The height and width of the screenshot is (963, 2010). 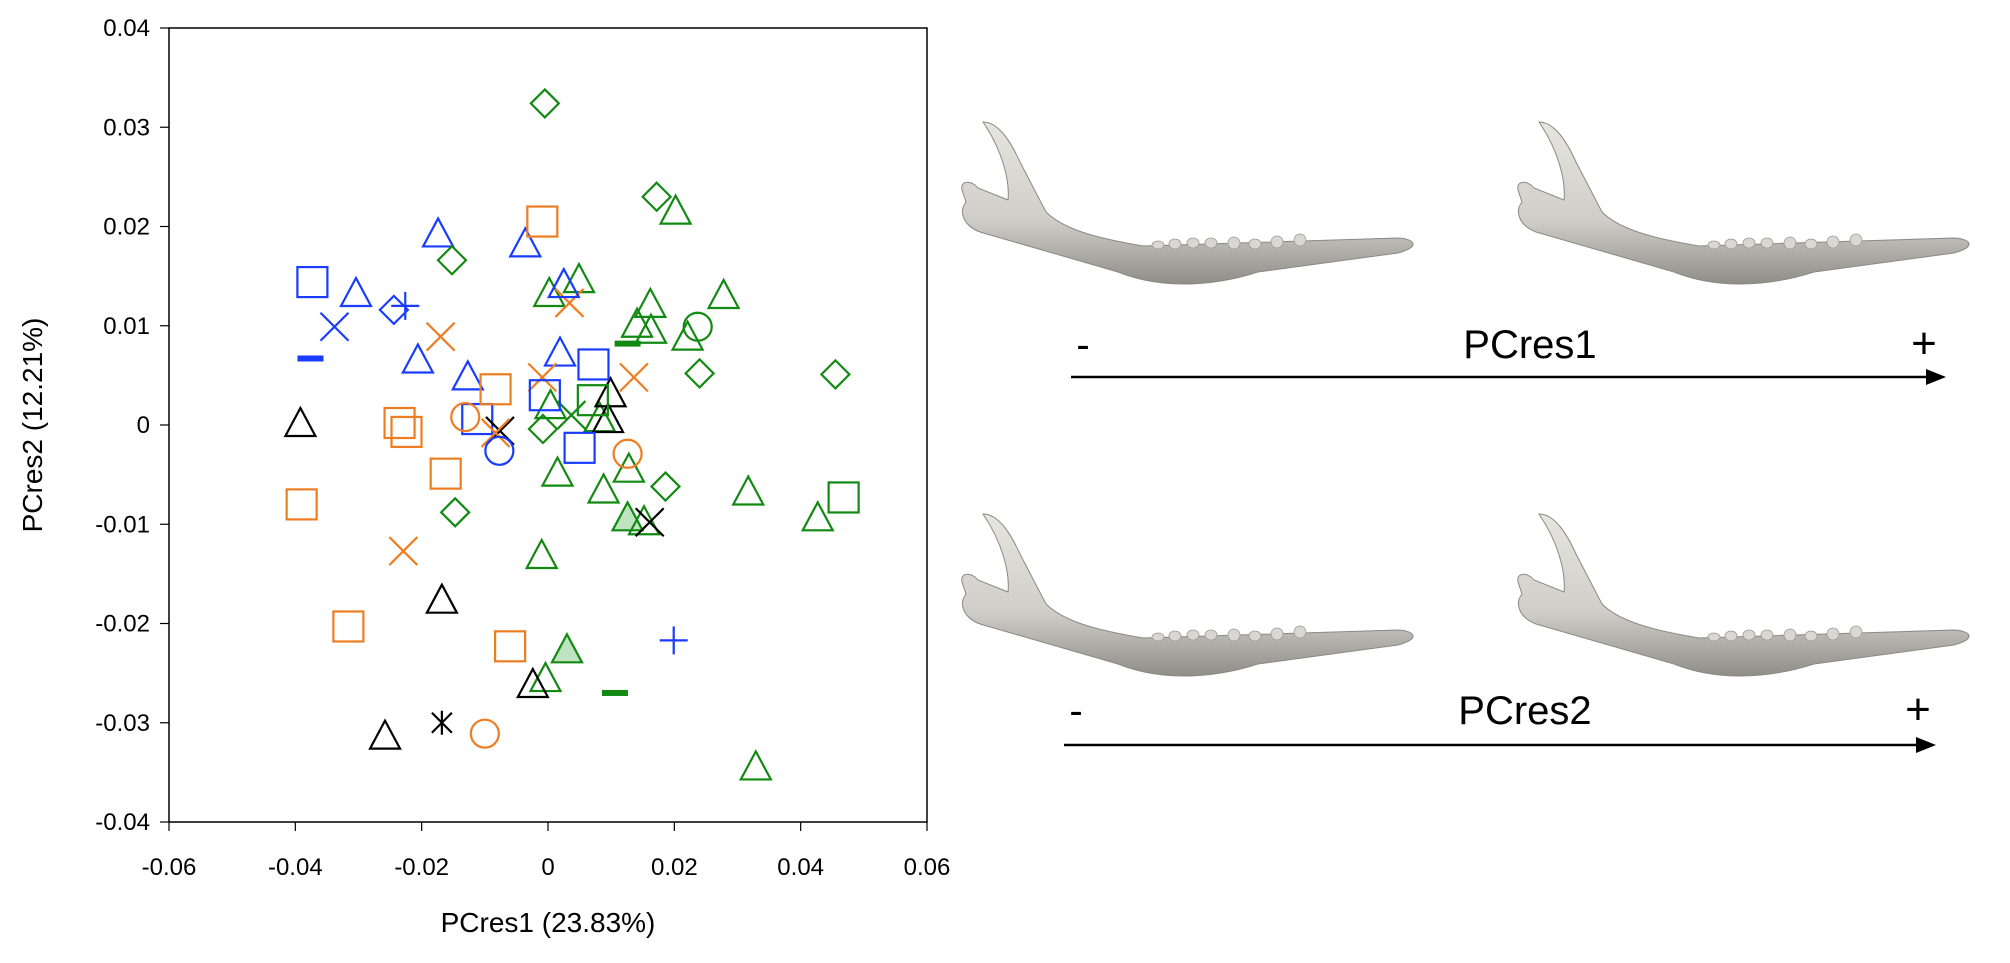 What do you see at coordinates (126, 127) in the screenshot?
I see `y-tick-label: 0.03` at bounding box center [126, 127].